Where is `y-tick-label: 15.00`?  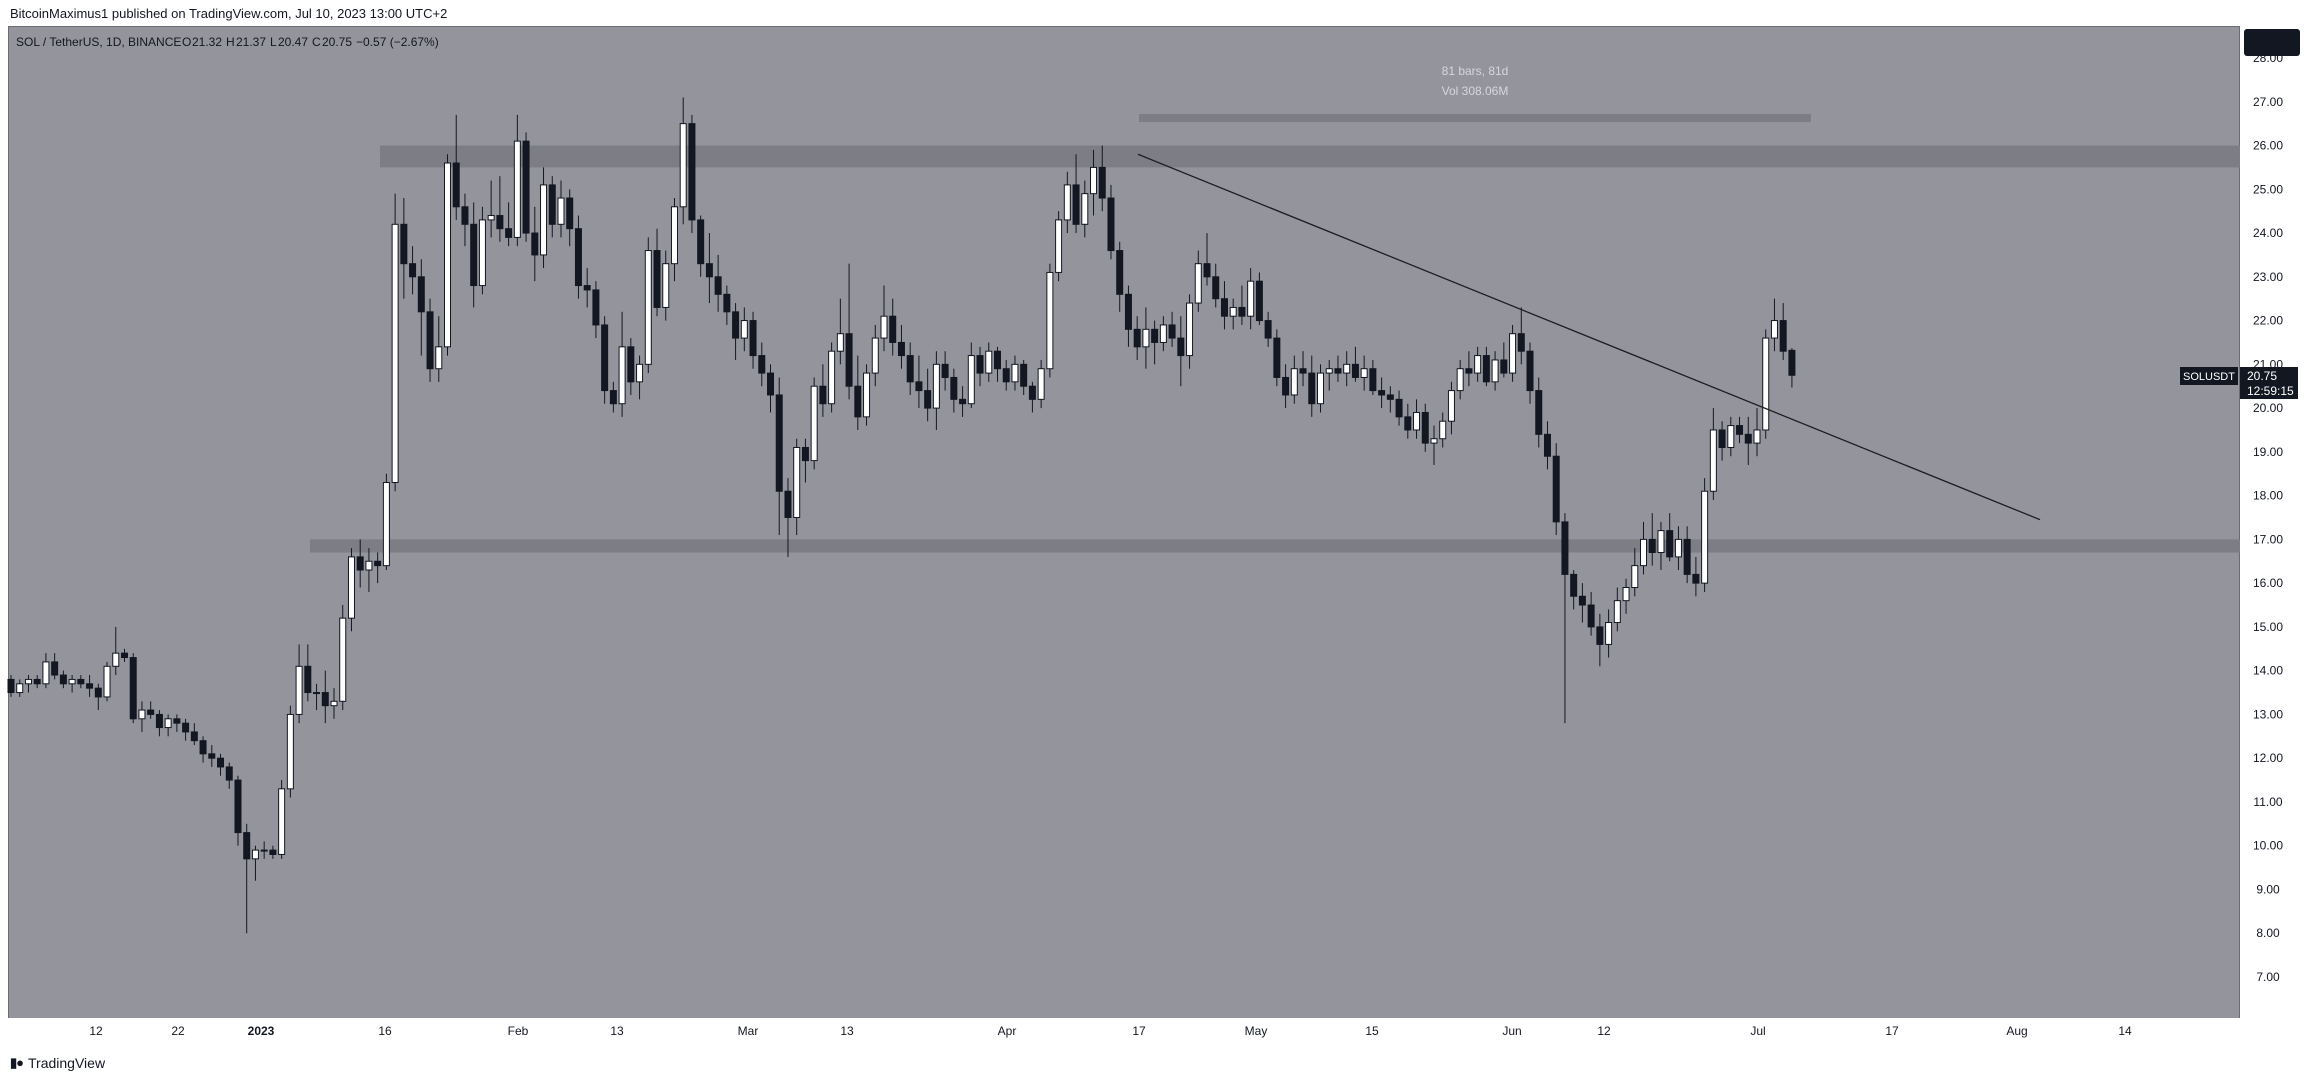
y-tick-label: 15.00 is located at coordinates (2268, 627).